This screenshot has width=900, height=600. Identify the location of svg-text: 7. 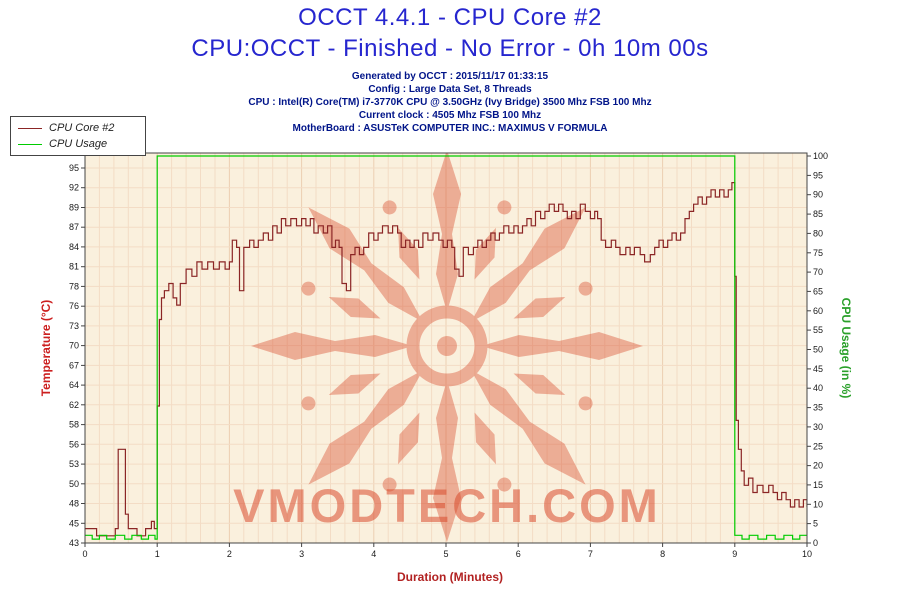
(590, 554).